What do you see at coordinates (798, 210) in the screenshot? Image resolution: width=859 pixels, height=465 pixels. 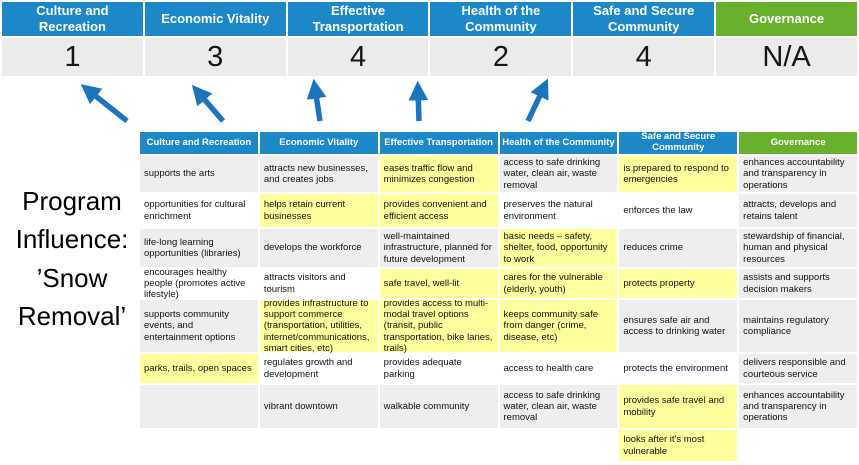 I see `matrix-cell-r2-c6: attracts, develops and retains talent` at bounding box center [798, 210].